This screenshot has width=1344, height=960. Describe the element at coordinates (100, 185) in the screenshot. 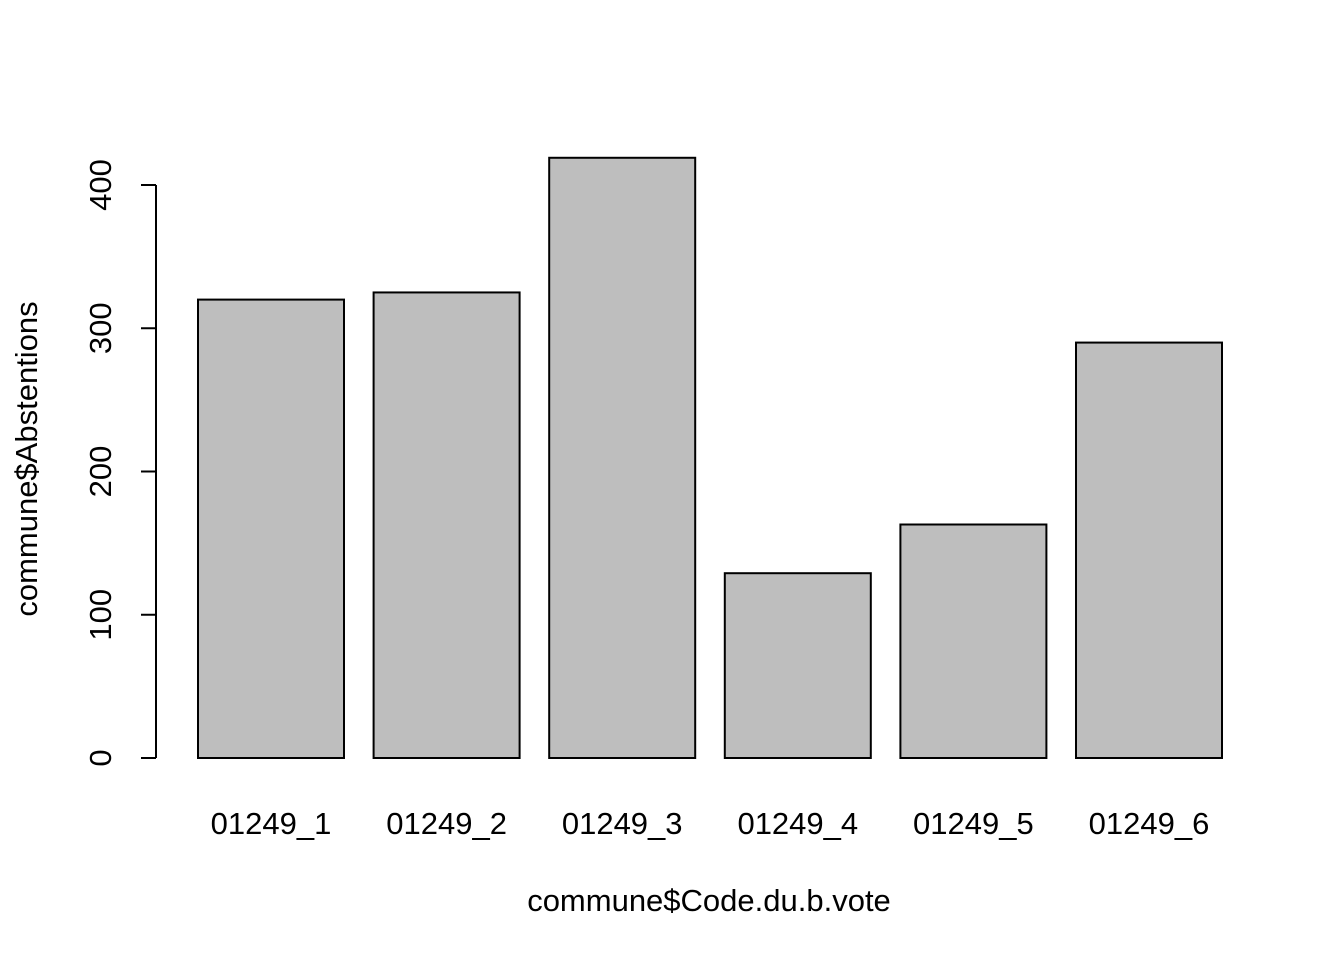

I see `y-tick-label: 400` at that location.